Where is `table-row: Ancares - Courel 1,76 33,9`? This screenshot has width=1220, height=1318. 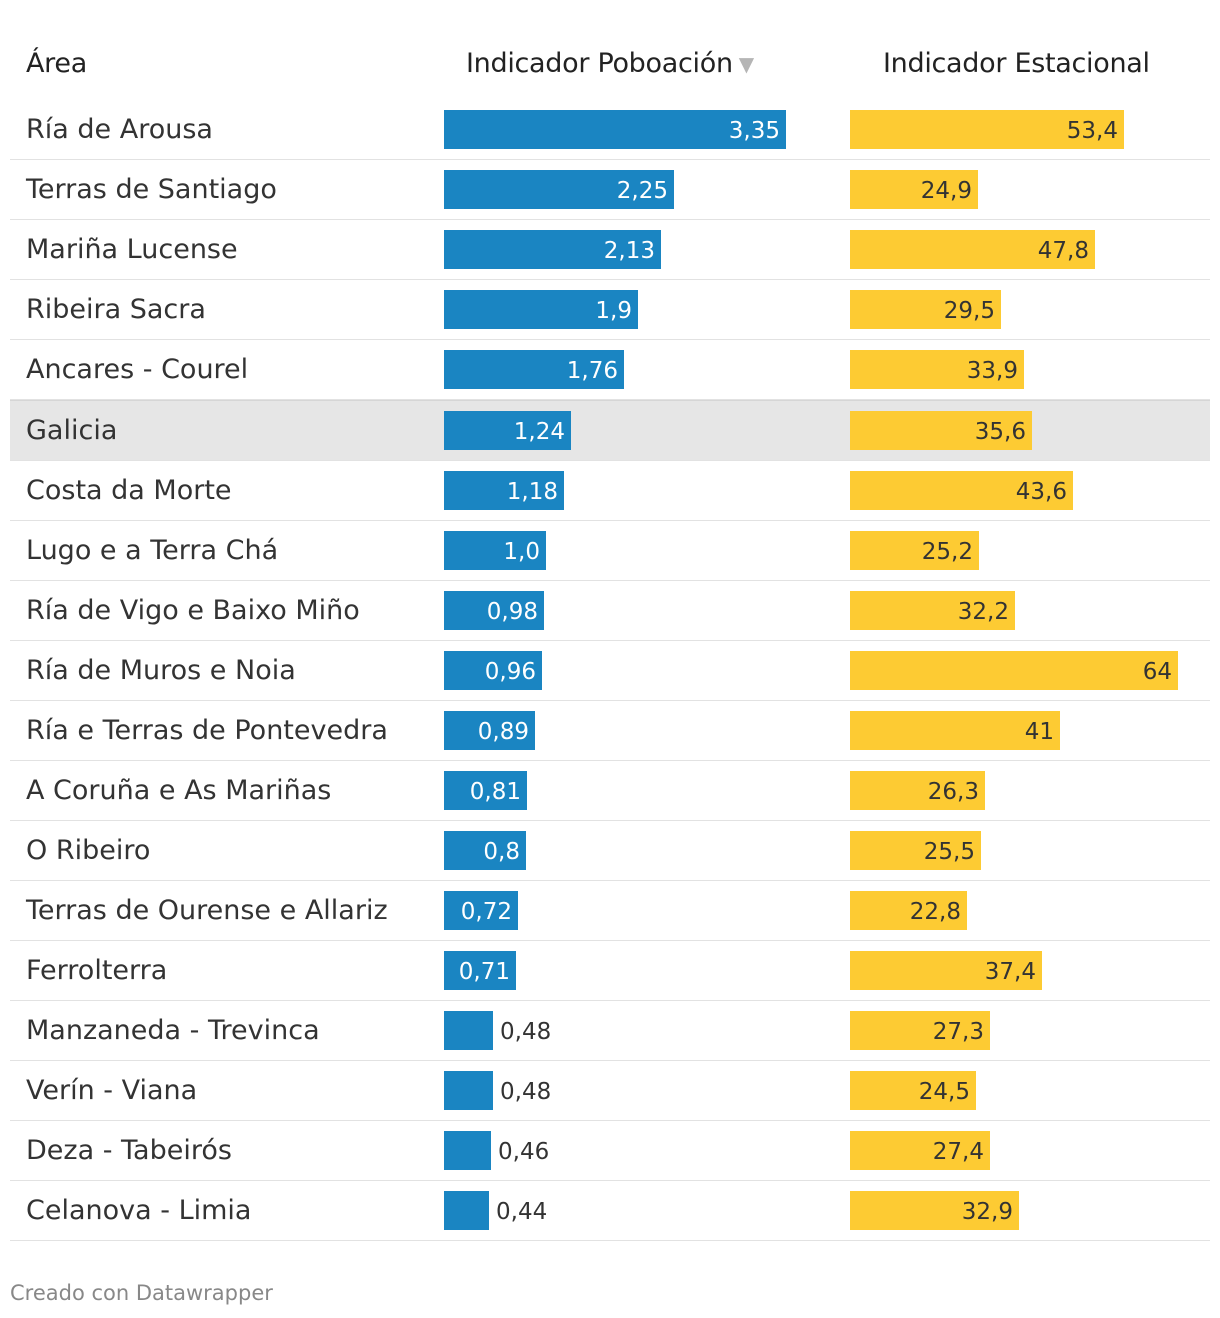
table-row: Ancares - Courel 1,76 33,9 is located at coordinates (610, 370).